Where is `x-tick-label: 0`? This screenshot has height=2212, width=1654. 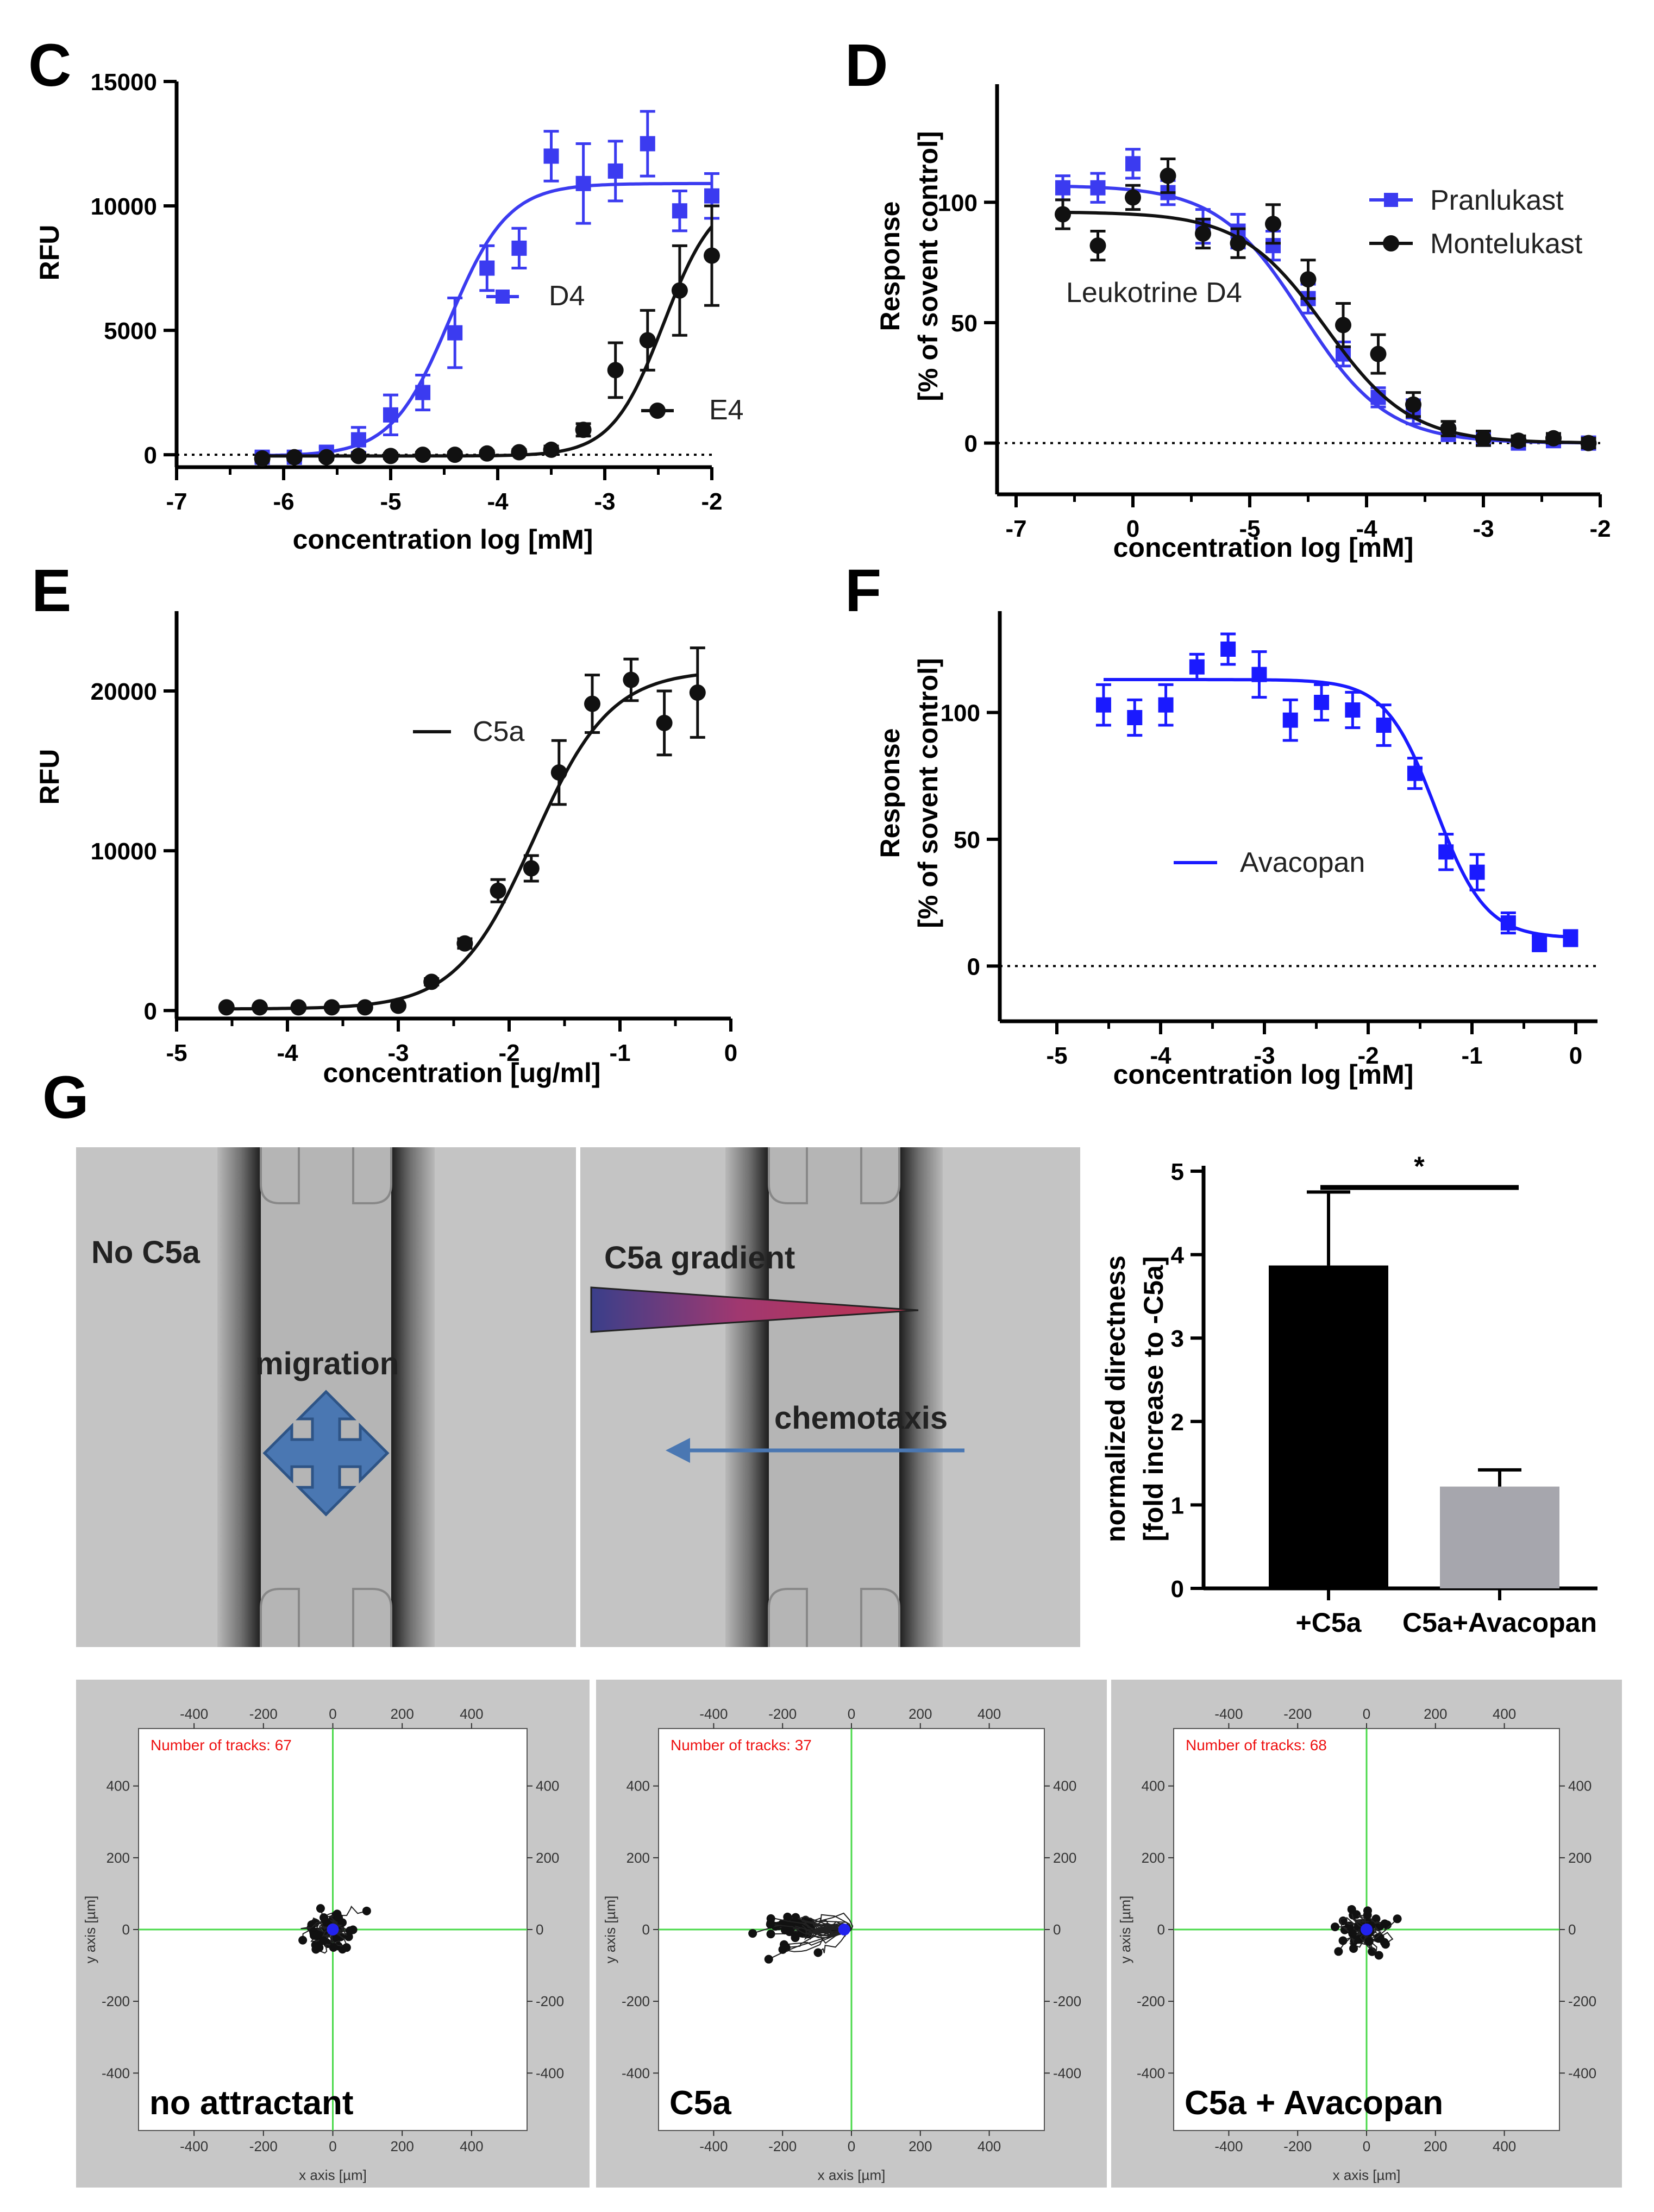 x-tick-label: 0 is located at coordinates (730, 1053).